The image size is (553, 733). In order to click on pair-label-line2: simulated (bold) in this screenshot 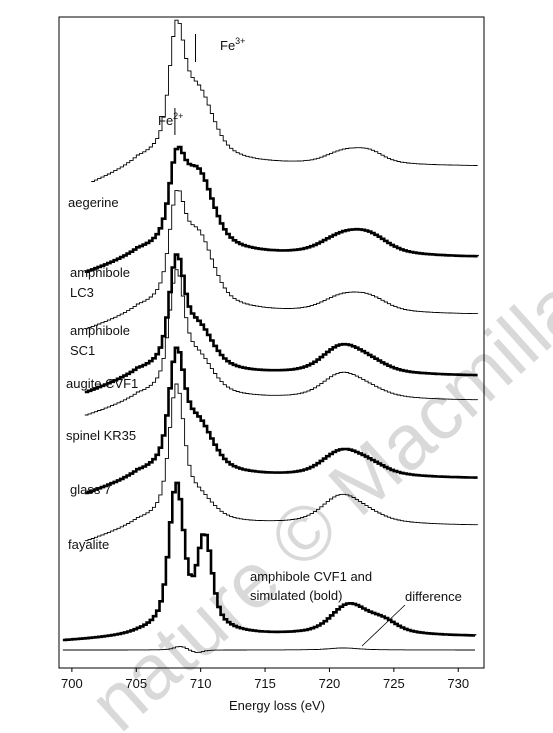, I will do `click(296, 595)`.